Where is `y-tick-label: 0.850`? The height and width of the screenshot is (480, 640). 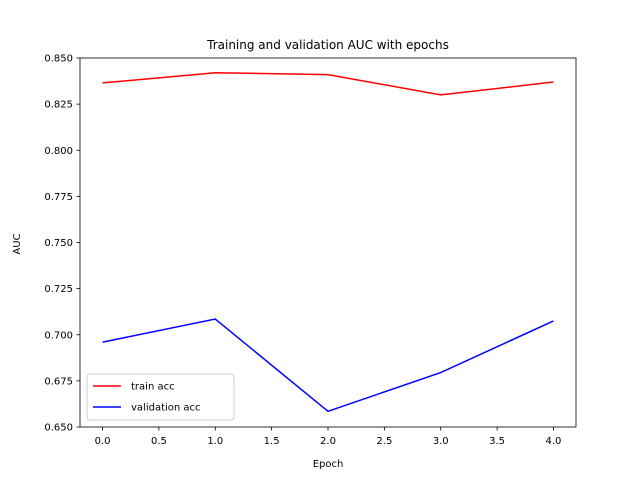
y-tick-label: 0.850 is located at coordinates (58, 59).